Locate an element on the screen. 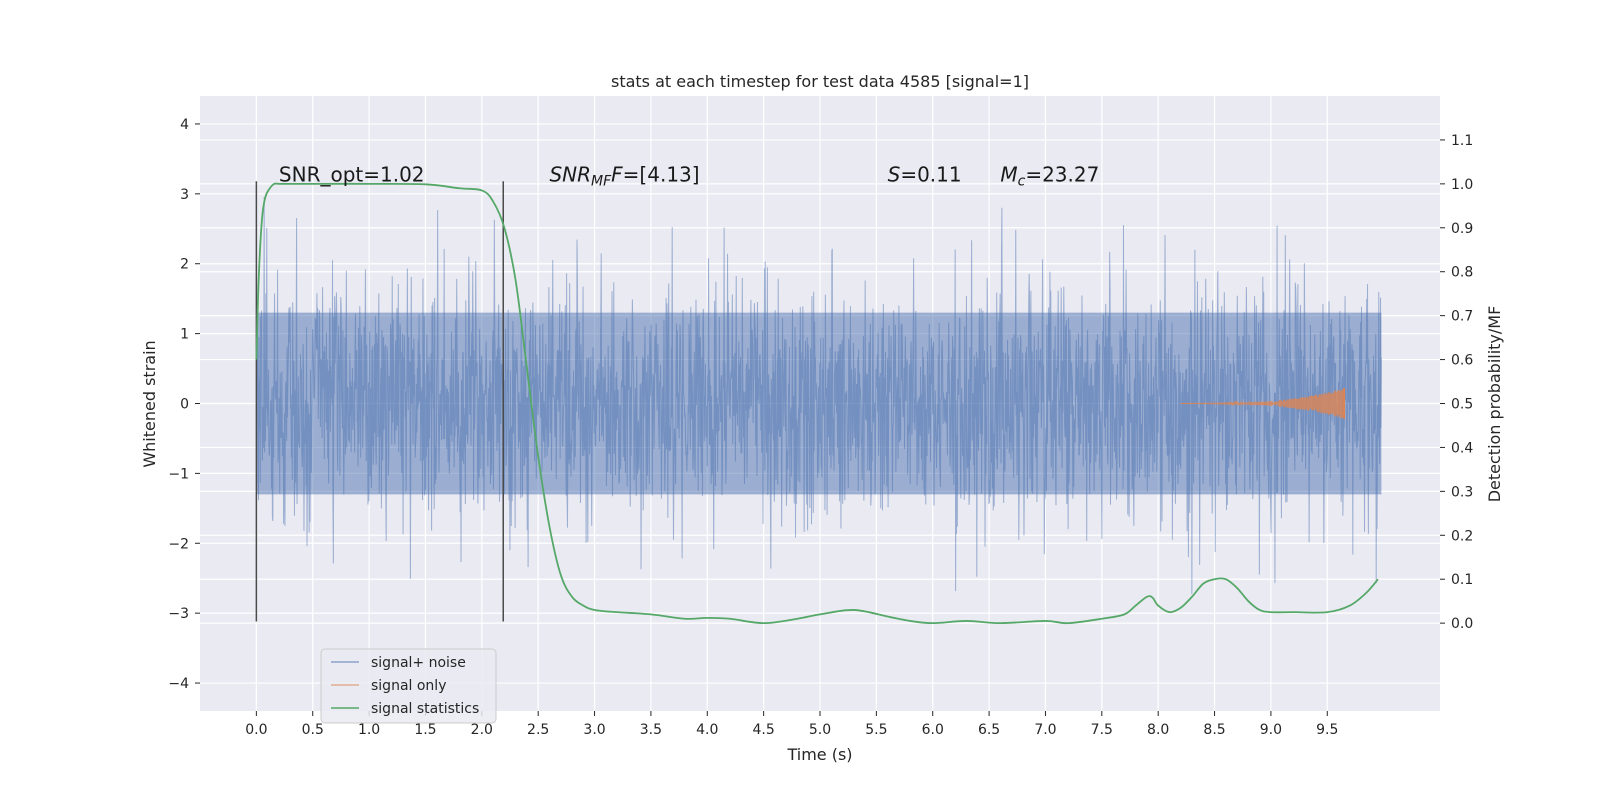 The width and height of the screenshot is (1600, 800). x-tick-label: 0.0 is located at coordinates (256, 730).